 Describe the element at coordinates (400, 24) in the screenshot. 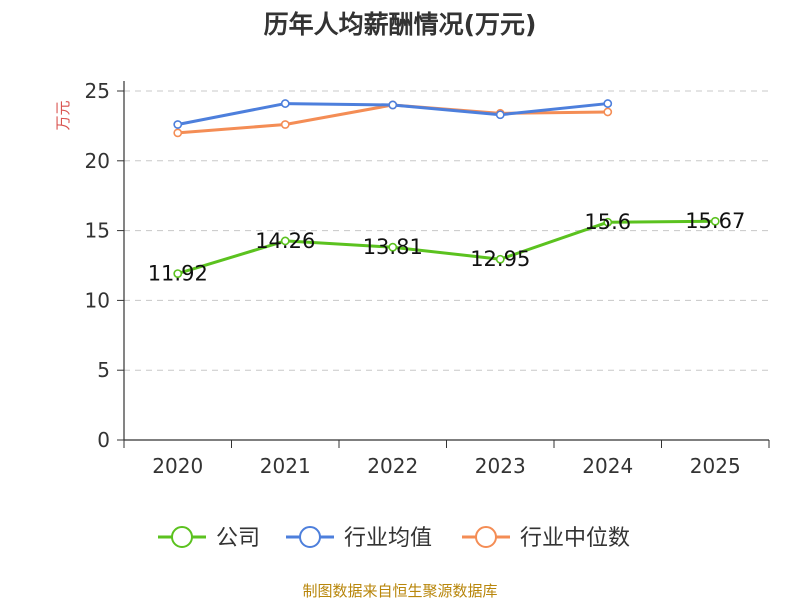

I see `chart-title: 历年人均薪酬情况(万元)` at that location.